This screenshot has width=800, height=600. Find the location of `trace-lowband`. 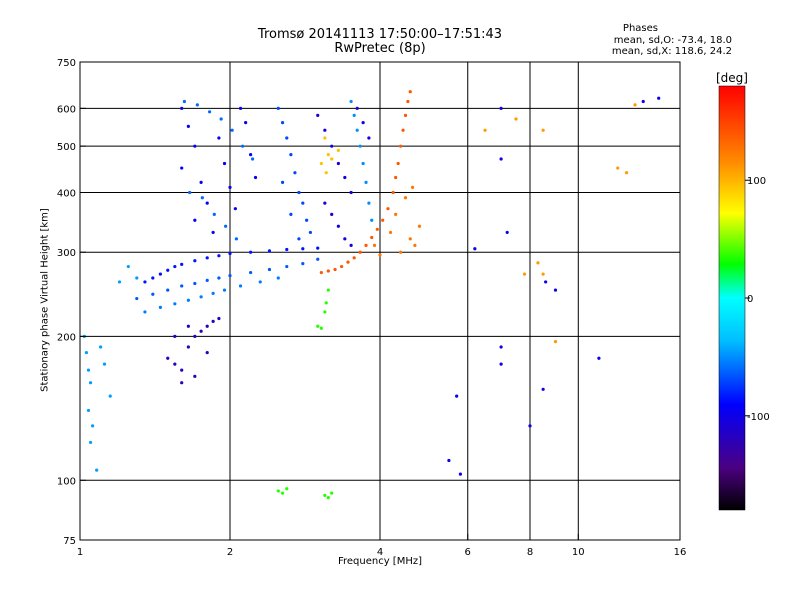

trace-lowband is located at coordinates (110, 368).